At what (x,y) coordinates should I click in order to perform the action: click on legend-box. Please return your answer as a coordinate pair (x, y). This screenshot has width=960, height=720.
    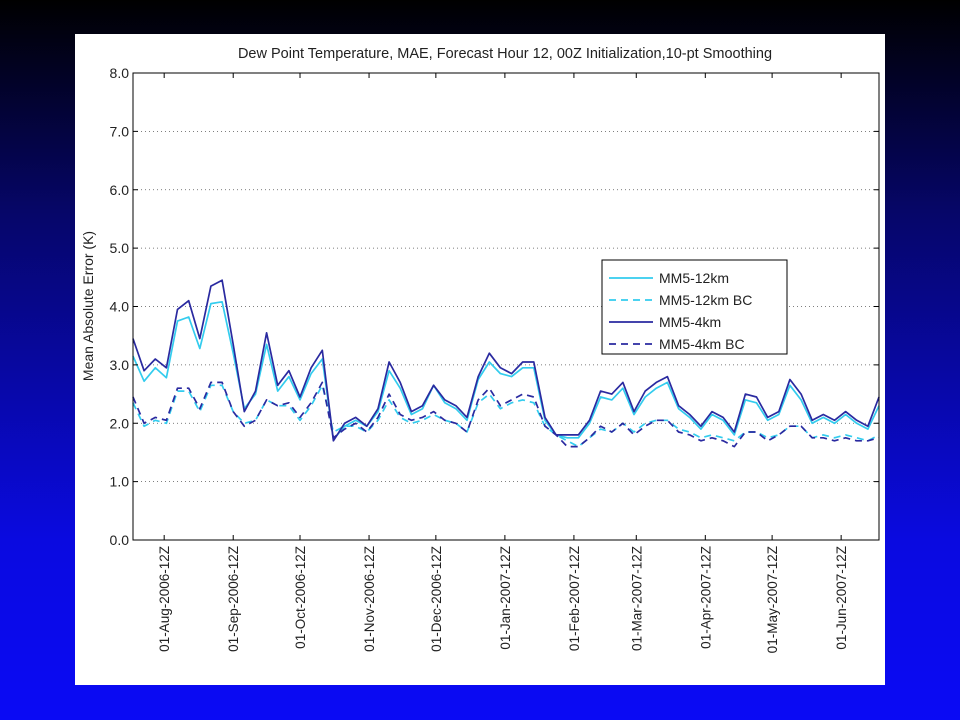
    Looking at the image, I should click on (694, 307).